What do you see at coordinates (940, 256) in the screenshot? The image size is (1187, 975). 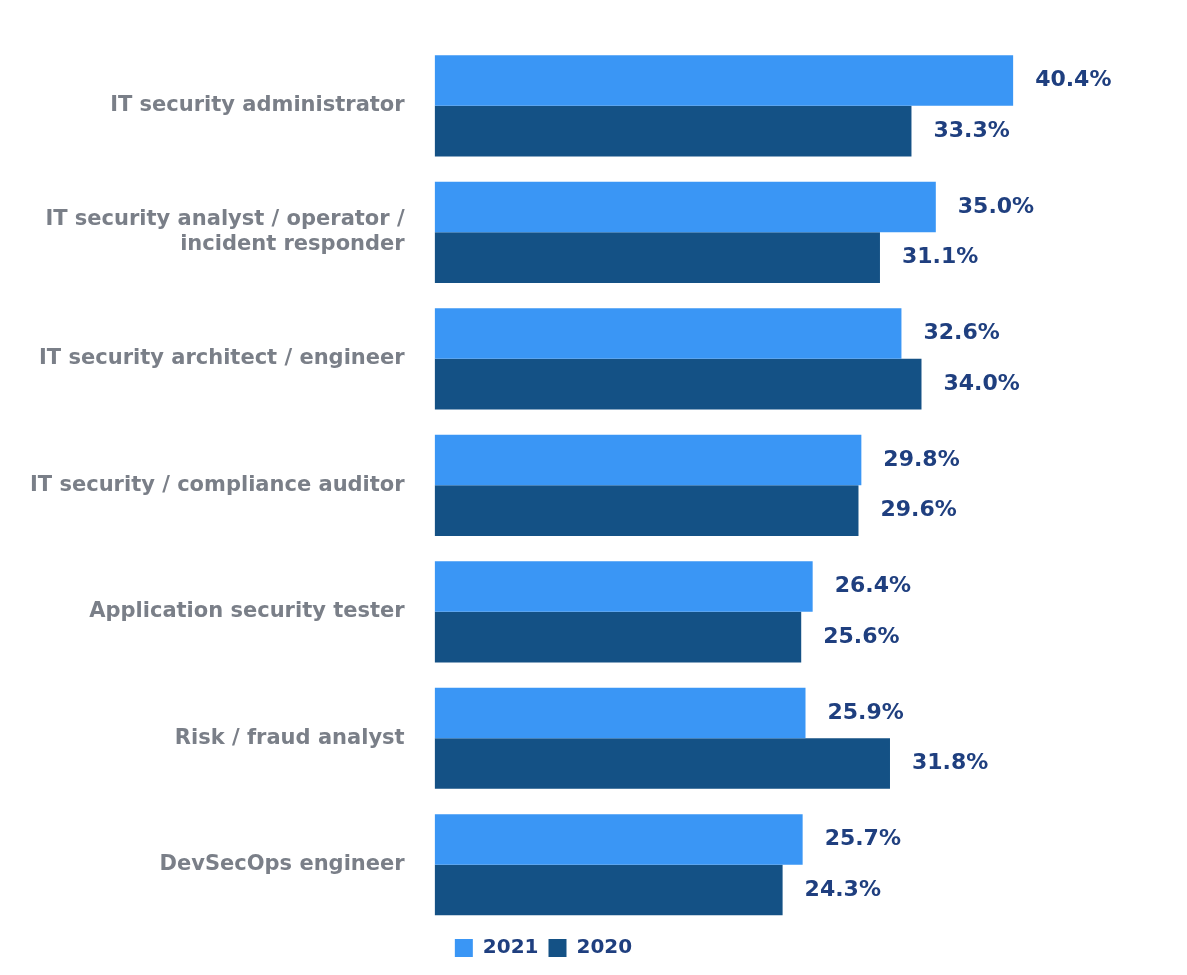 I see `data-label: 31.1%` at bounding box center [940, 256].